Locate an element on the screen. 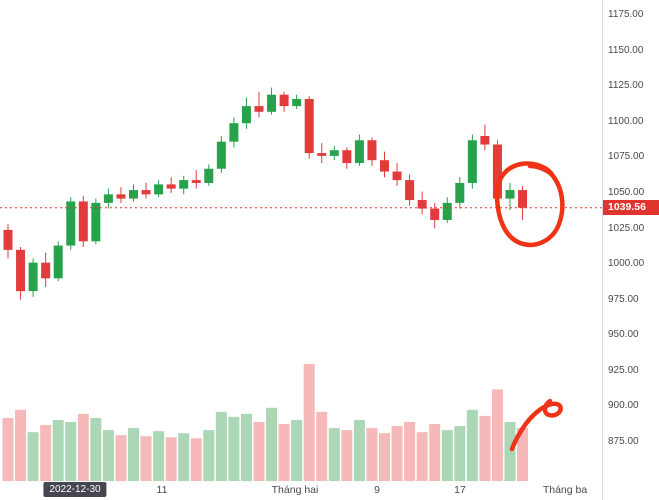 This screenshot has width=659, height=500. price-tick-label: 950.00 is located at coordinates (623, 335).